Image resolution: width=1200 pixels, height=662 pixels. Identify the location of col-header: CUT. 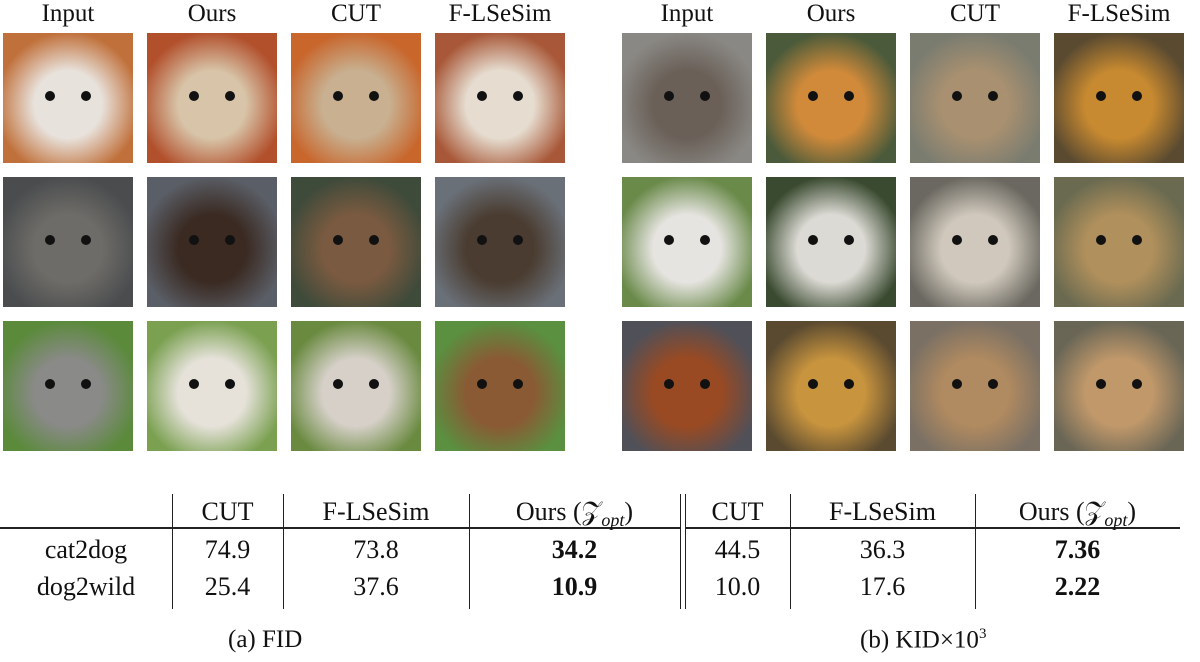
(227, 511).